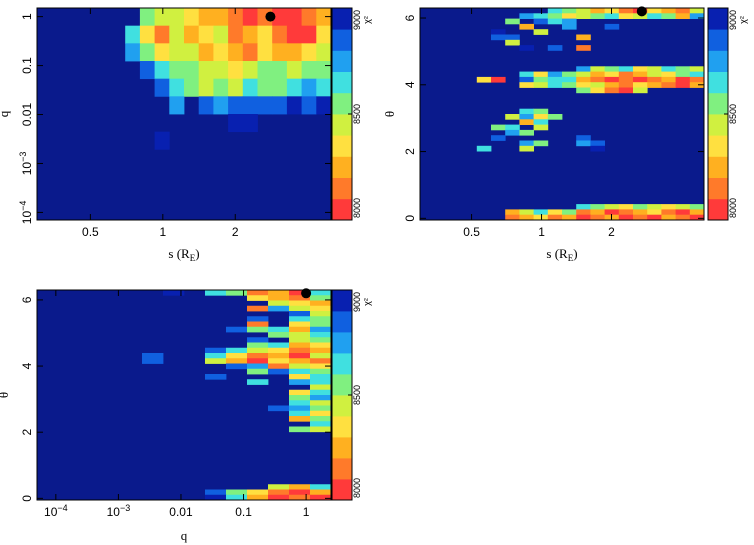 This screenshot has height=545, width=754. What do you see at coordinates (23, 206) in the screenshot?
I see `y-tick-exponent: −4` at bounding box center [23, 206].